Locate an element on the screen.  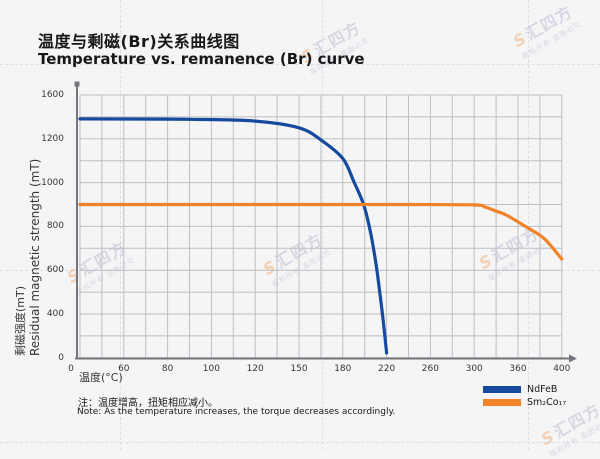
y-axis-title: 剩磁强度(mT) Residual magnetic strength (mT) is located at coordinates (28, 228).